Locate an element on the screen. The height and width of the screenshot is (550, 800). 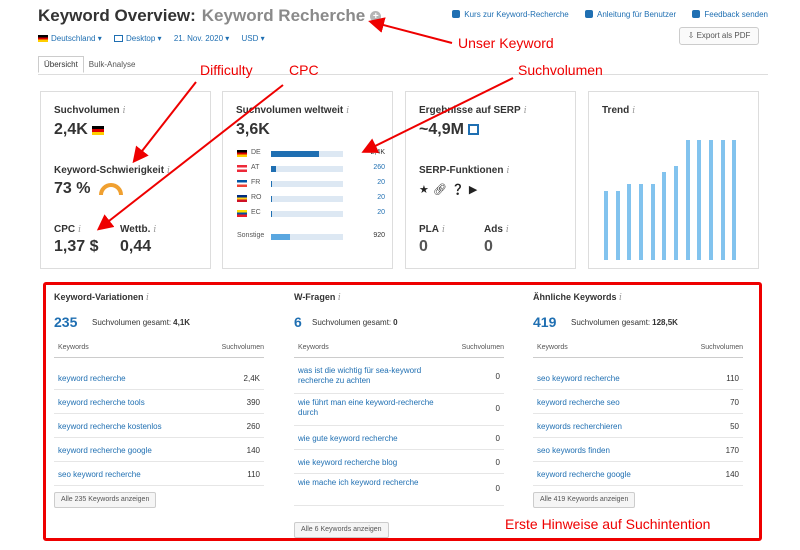
country-row: AT 260 is located at coordinates (311, 169).